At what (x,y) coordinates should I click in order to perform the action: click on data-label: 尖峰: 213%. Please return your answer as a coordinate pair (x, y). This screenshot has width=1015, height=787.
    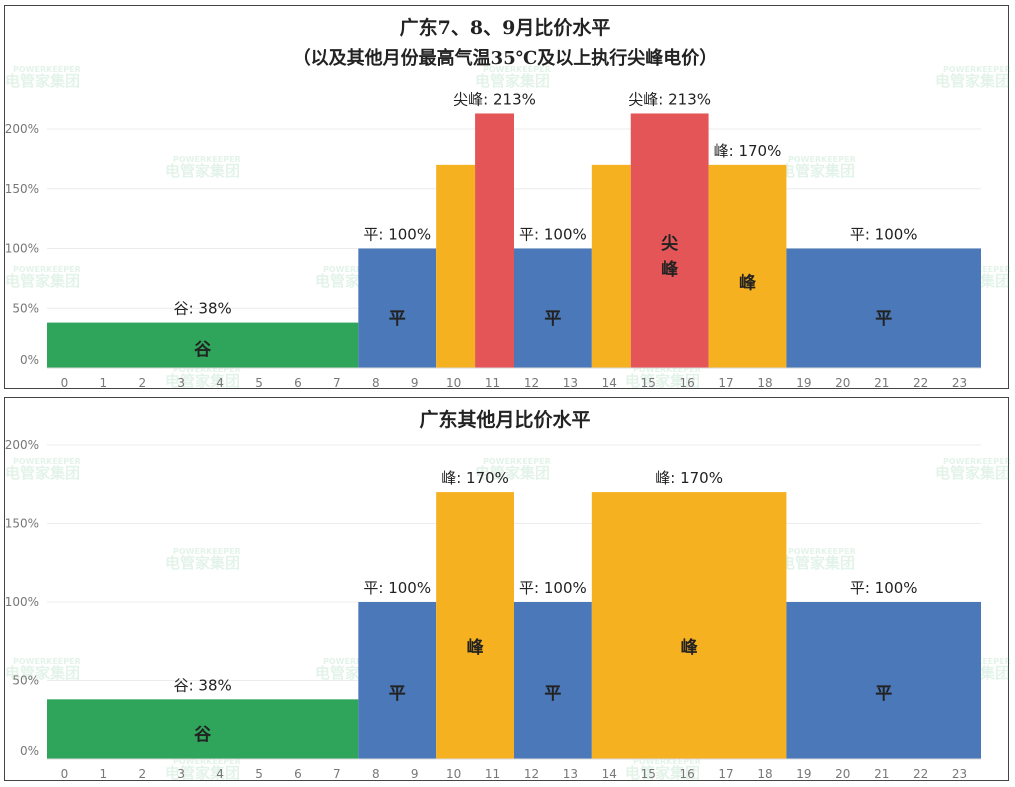
    Looking at the image, I should click on (494, 99).